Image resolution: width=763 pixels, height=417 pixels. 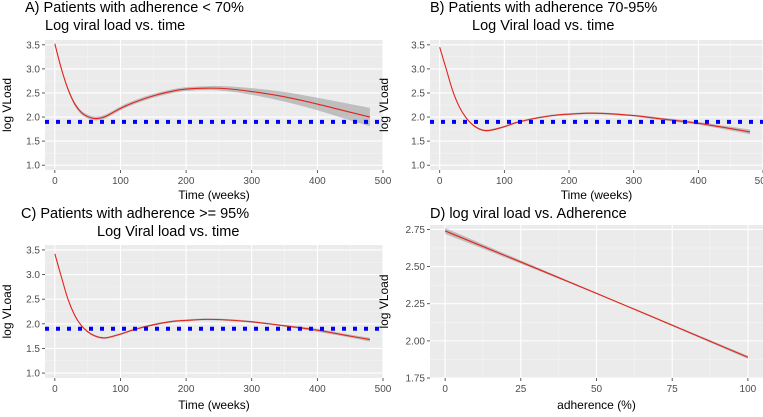 I want to click on y-tick-label: 2.75, so click(x=416, y=230).